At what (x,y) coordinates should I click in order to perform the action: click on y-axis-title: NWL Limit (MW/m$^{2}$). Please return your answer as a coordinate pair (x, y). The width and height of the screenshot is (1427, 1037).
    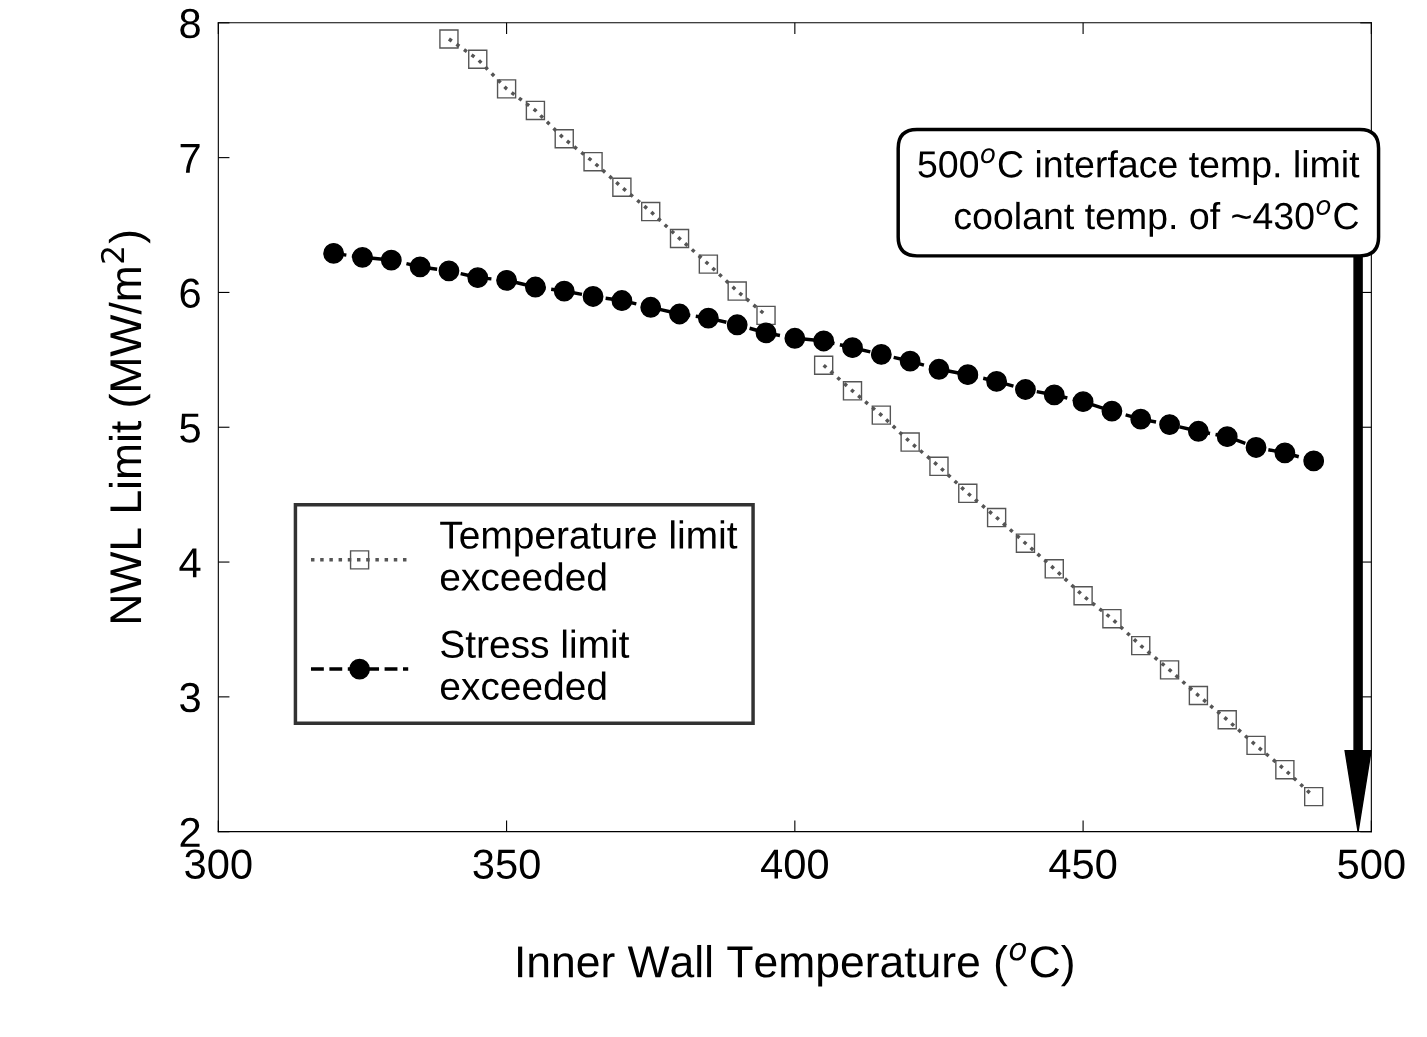
    Looking at the image, I should click on (125, 427).